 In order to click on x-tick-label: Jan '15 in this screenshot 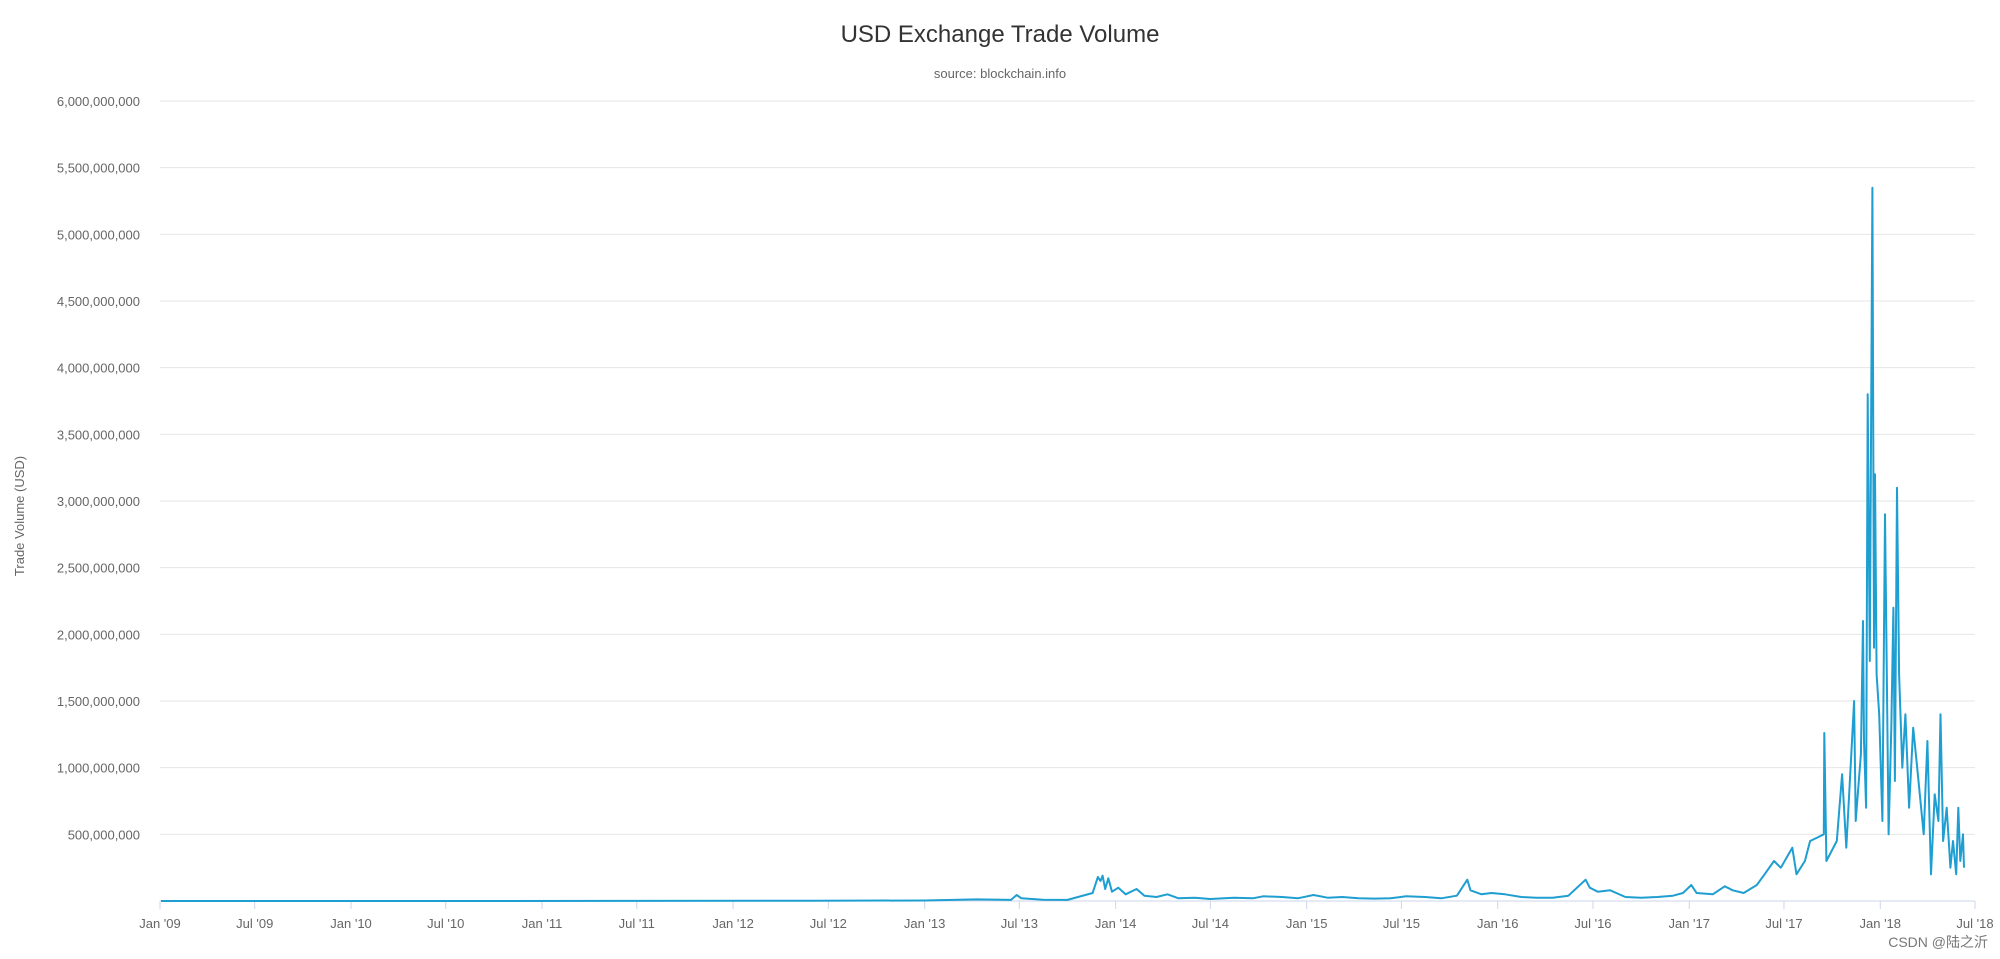, I will do `click(1307, 923)`.